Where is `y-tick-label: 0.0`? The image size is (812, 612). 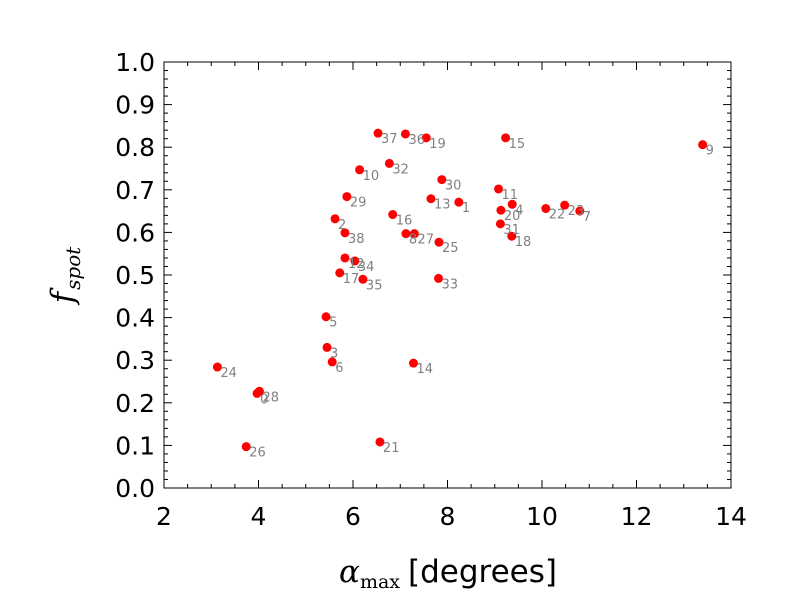
y-tick-label: 0.0 is located at coordinates (135, 488).